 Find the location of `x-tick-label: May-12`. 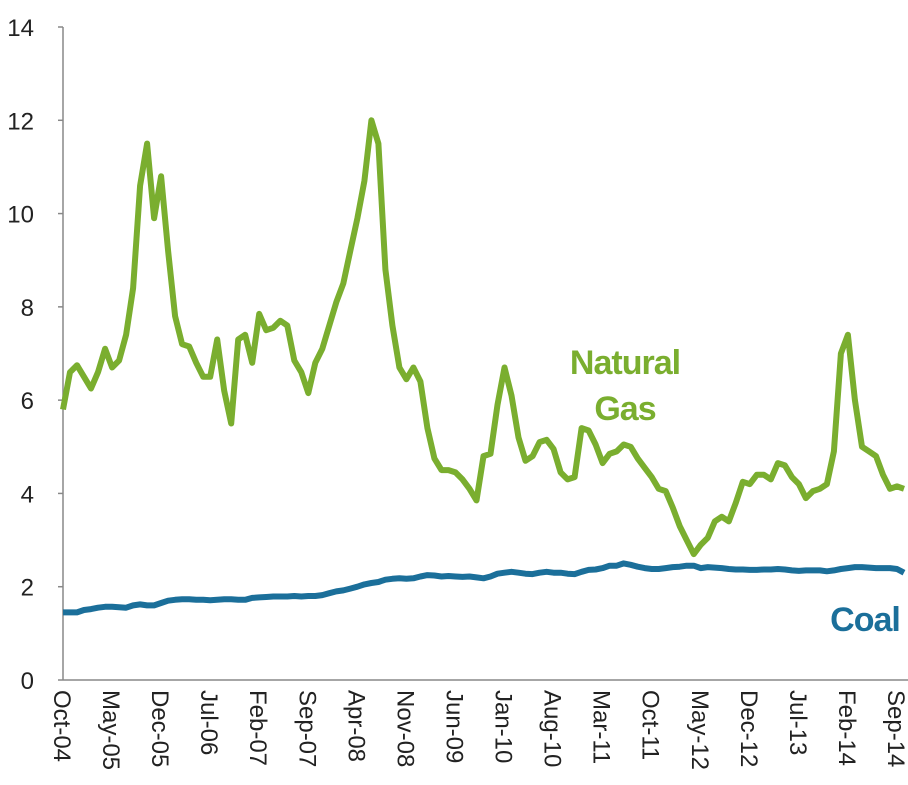

x-tick-label: May-12 is located at coordinates (699, 730).